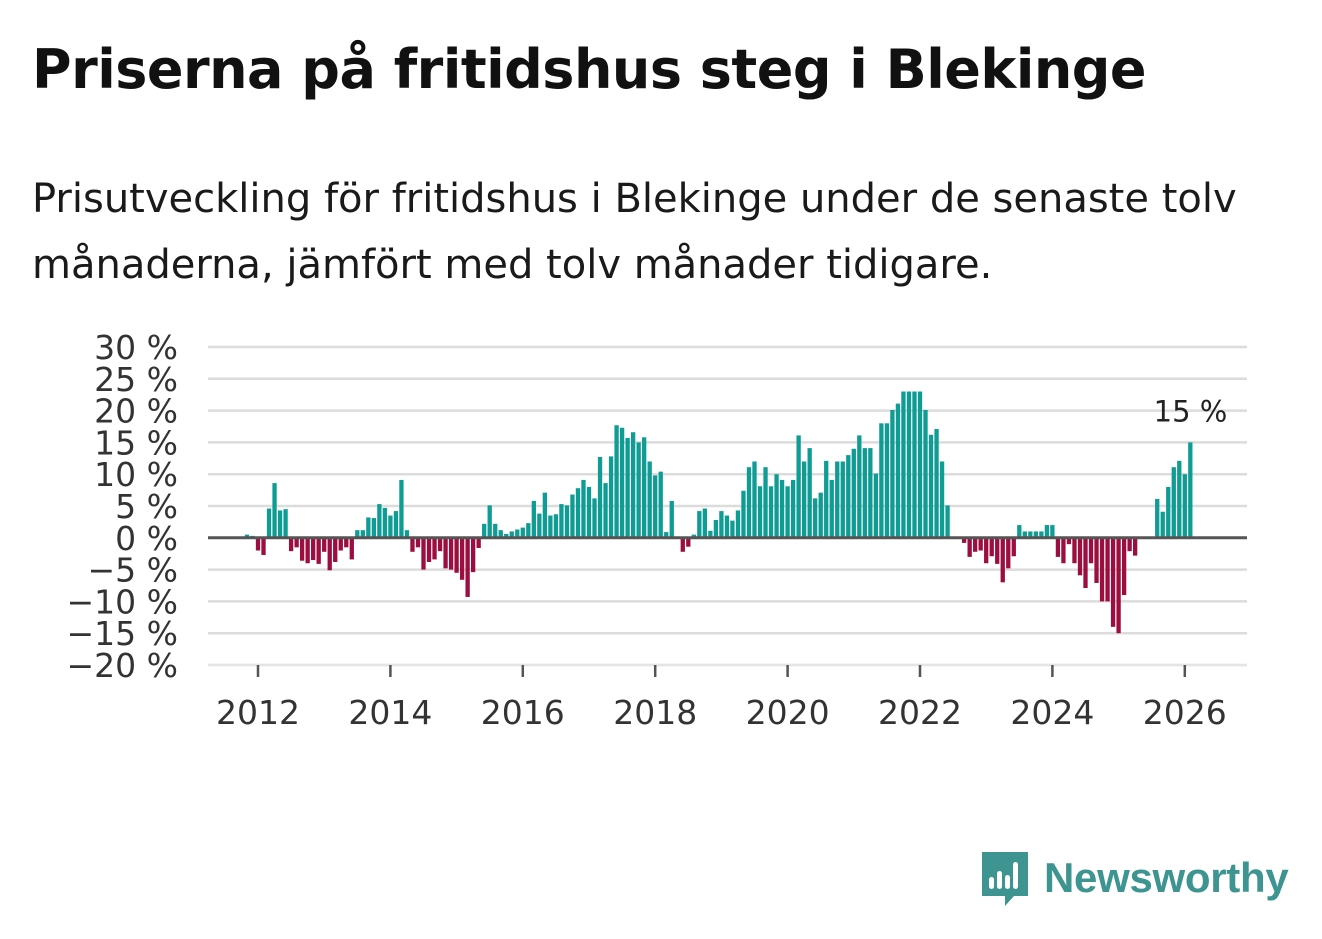 This screenshot has width=1322, height=939. What do you see at coordinates (920, 712) in the screenshot?
I see `x-tick-label: 2022` at bounding box center [920, 712].